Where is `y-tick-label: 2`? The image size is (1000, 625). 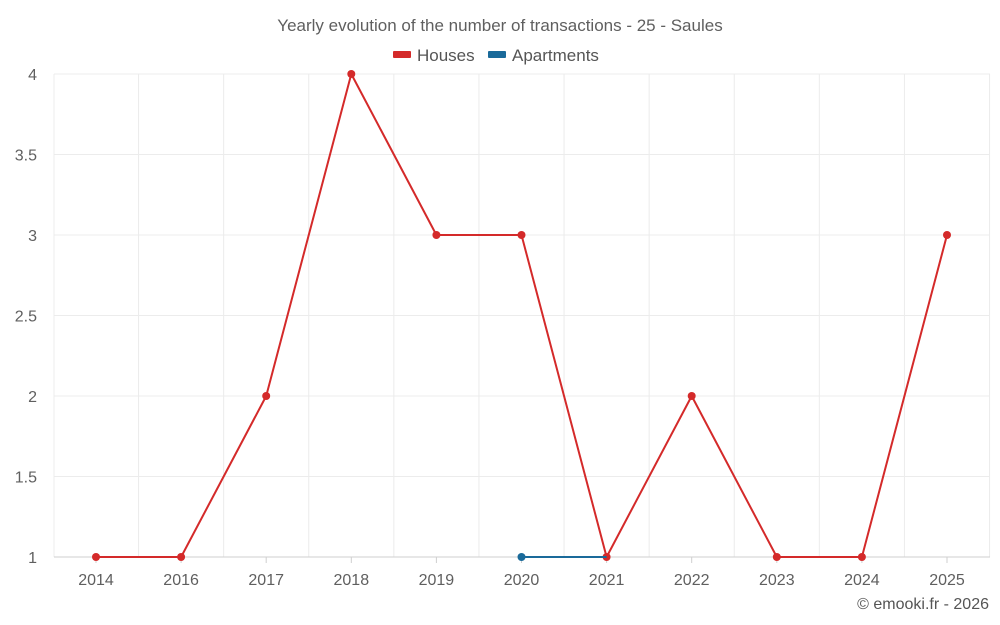 y-tick-label: 2 is located at coordinates (32, 397).